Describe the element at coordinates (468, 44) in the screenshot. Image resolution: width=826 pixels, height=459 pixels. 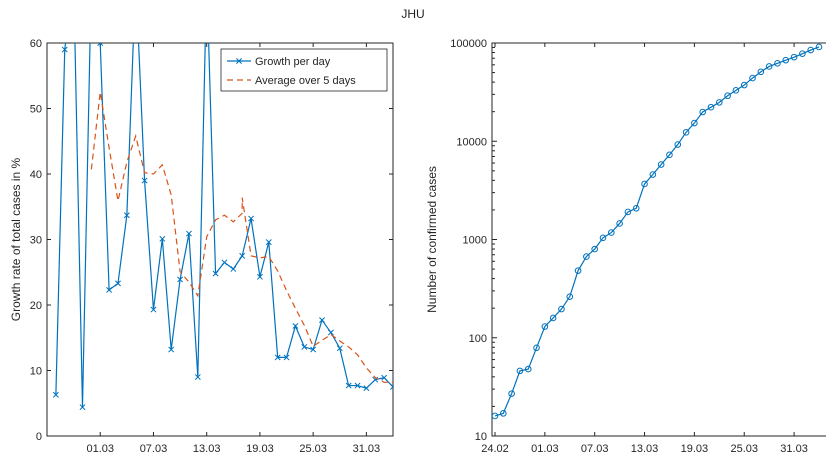
I see `y-tick-label: 100000` at that location.